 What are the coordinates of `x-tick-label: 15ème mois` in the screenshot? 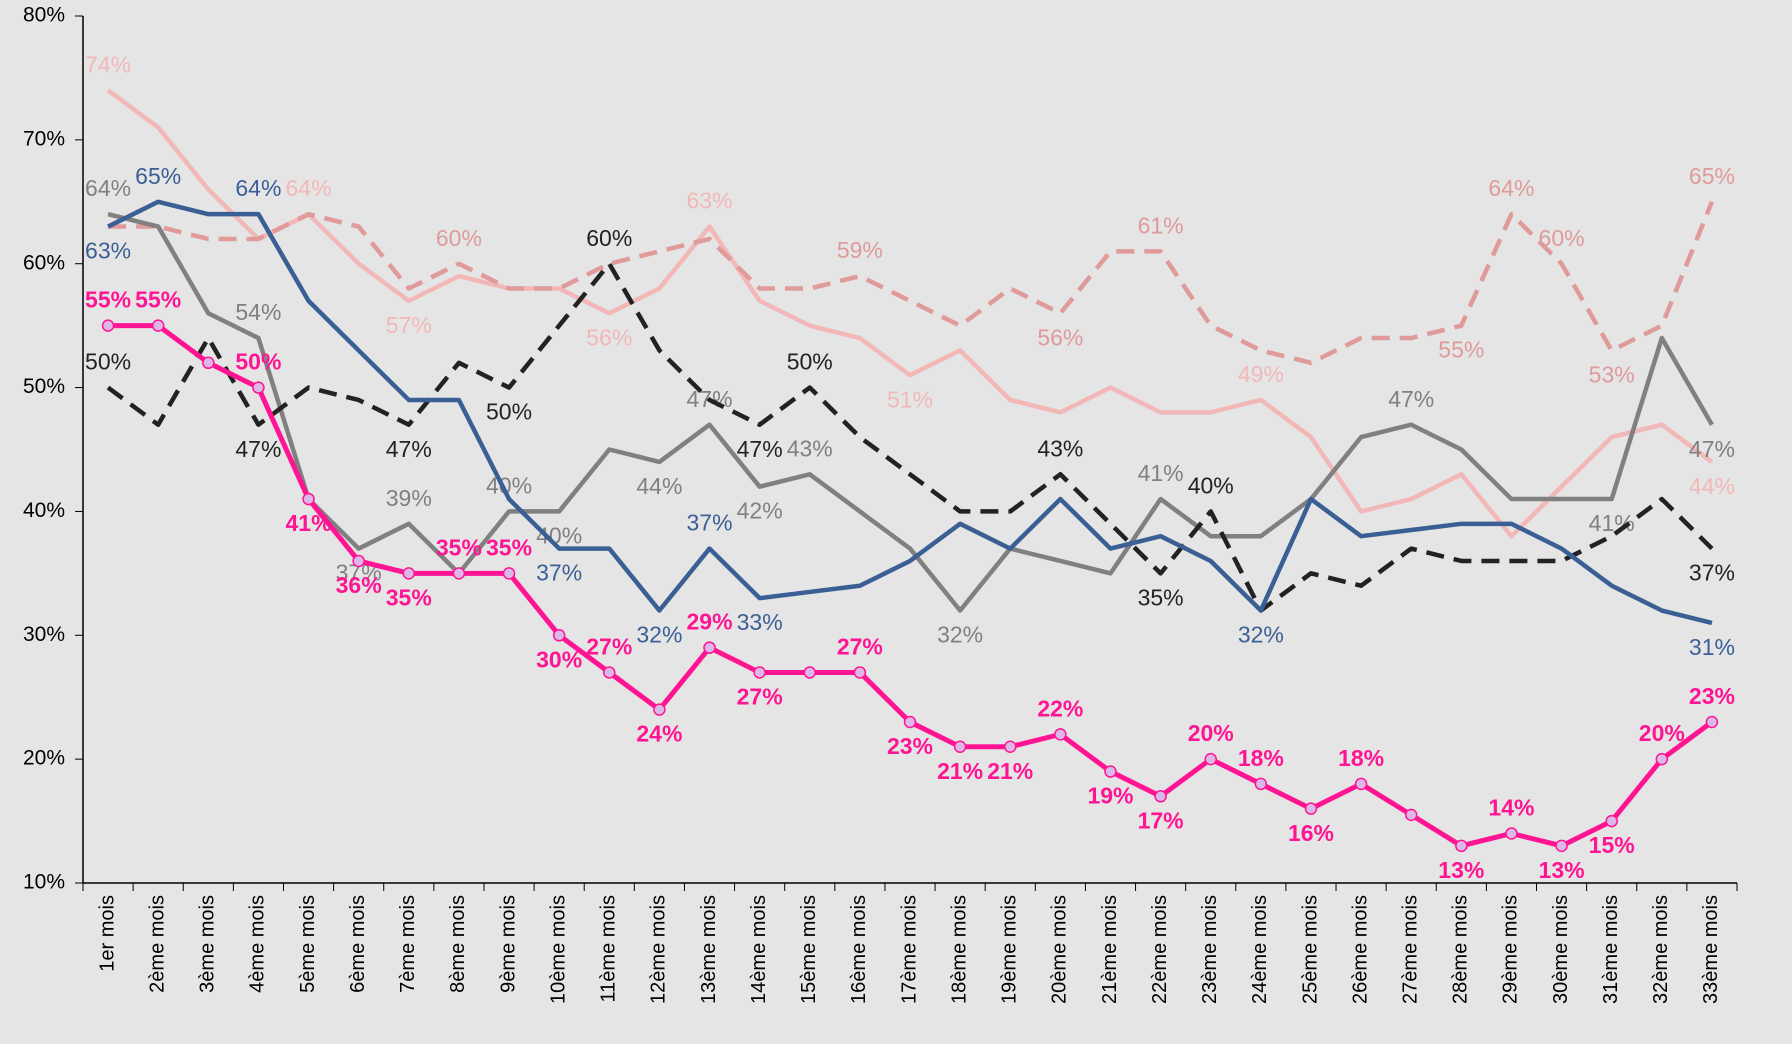 It's located at (809, 949).